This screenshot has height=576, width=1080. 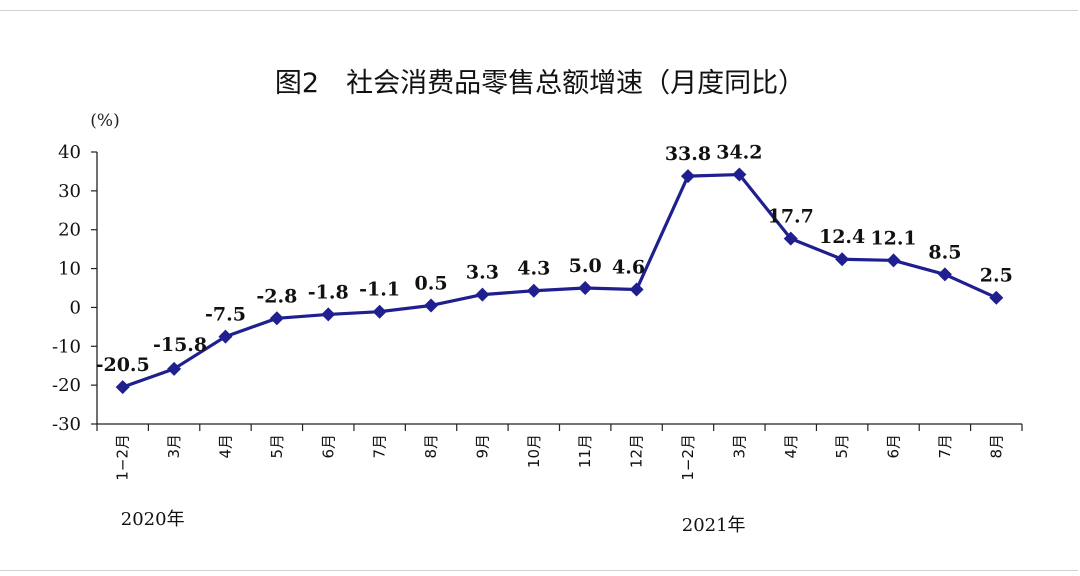 What do you see at coordinates (74, 288) in the screenshot?
I see `y-tick-labels: 40 30 20 10 0 -10 -20 -30` at bounding box center [74, 288].